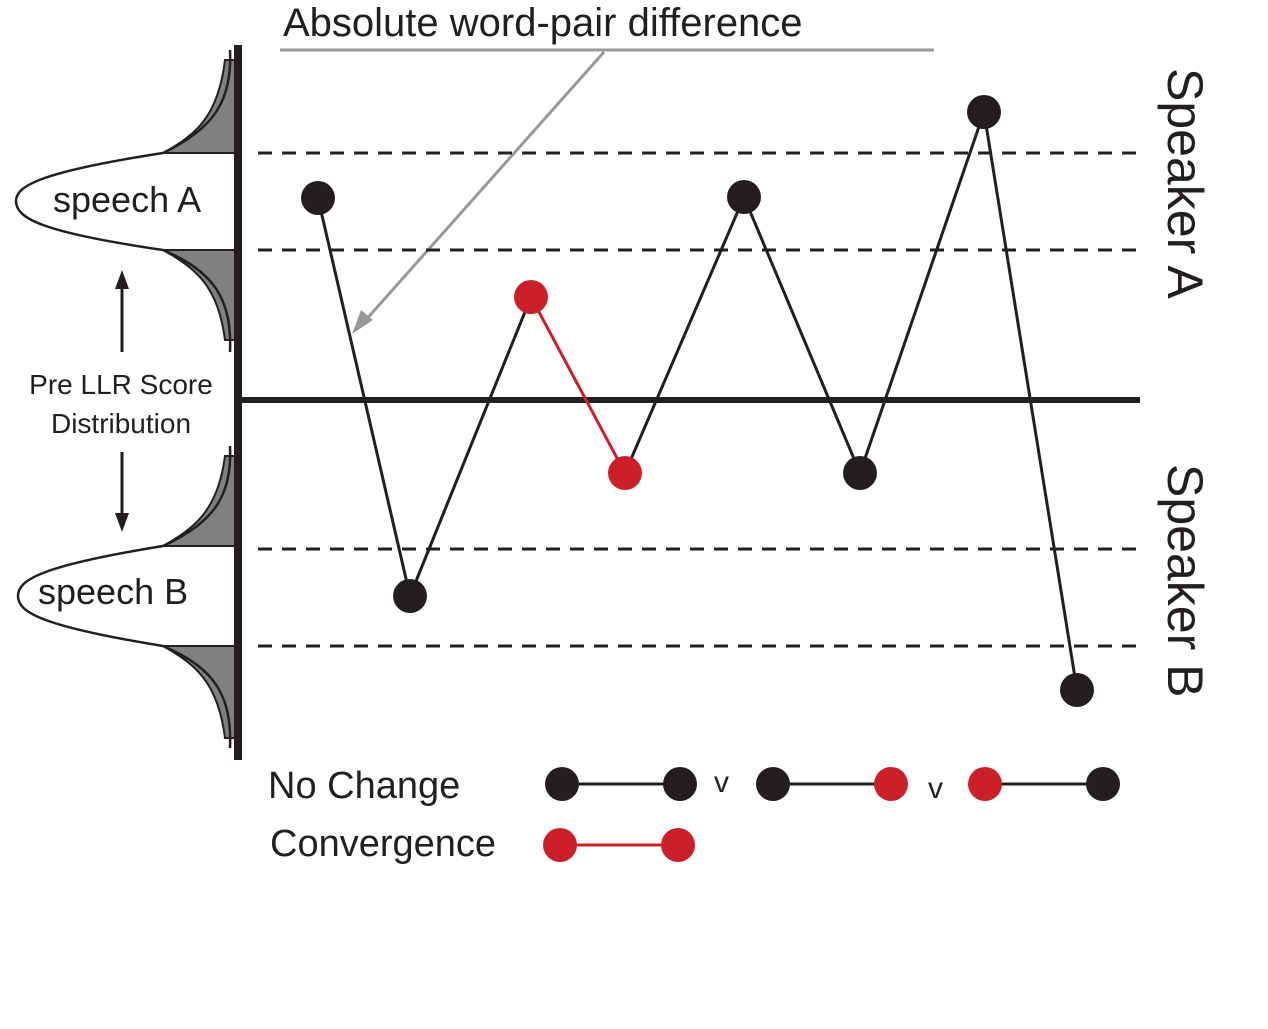 The height and width of the screenshot is (1029, 1268). What do you see at coordinates (1185, 183) in the screenshot?
I see `speaker-a-label: Speaker A` at bounding box center [1185, 183].